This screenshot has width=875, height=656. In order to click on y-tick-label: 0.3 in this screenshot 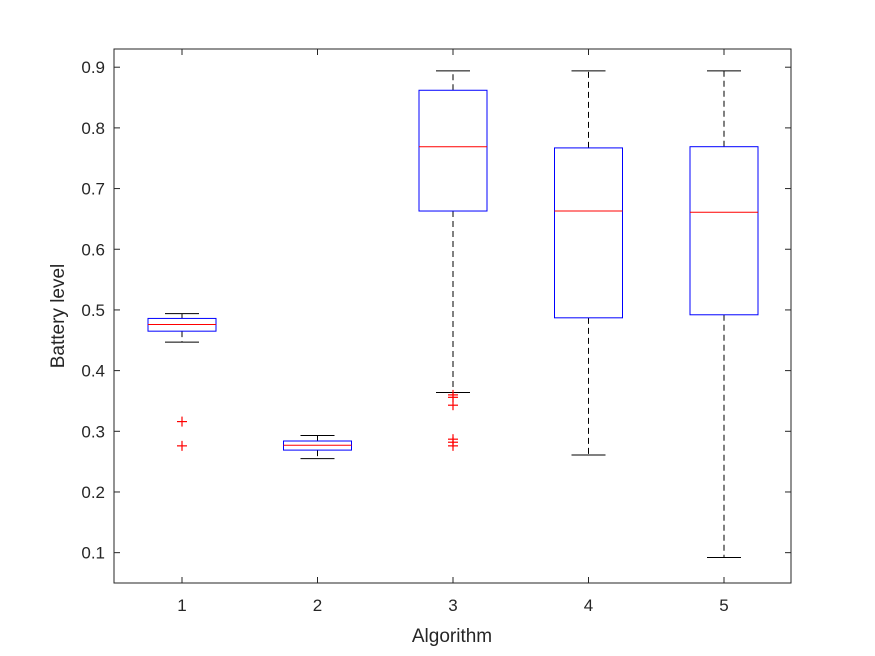, I will do `click(93, 431)`.